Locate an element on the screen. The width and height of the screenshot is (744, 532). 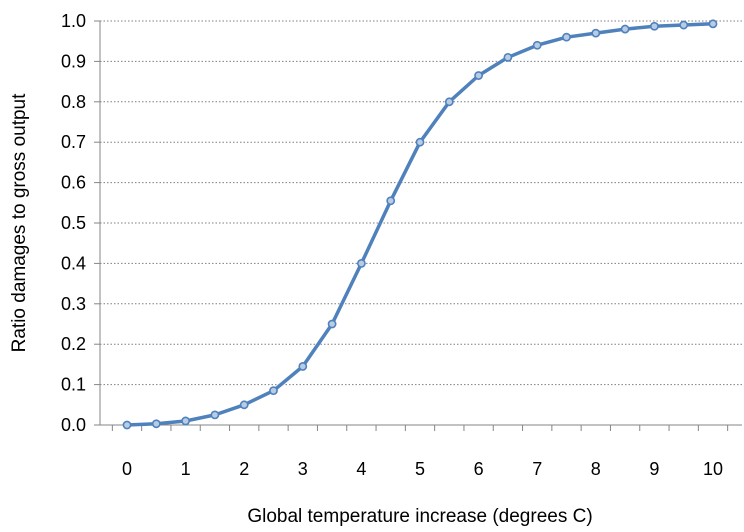
x-tick-label: 5 is located at coordinates (420, 469).